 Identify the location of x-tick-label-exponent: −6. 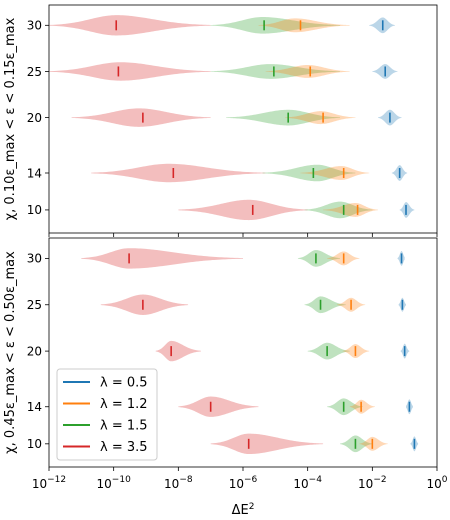
(251, 480).